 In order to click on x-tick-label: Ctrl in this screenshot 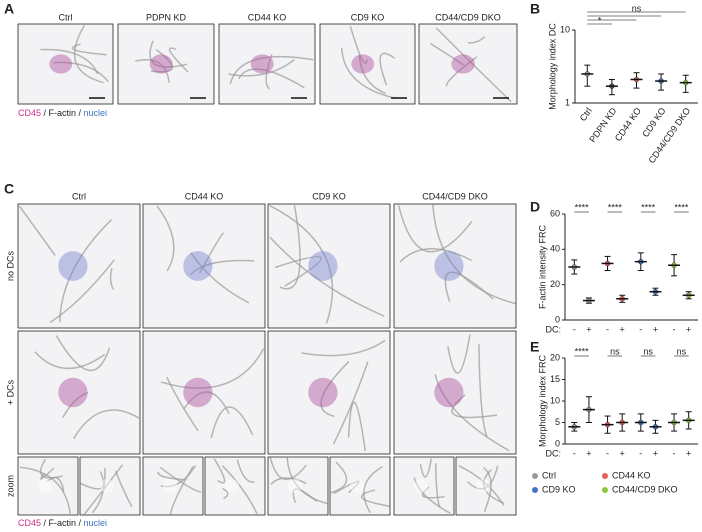, I will do `click(586, 114)`.